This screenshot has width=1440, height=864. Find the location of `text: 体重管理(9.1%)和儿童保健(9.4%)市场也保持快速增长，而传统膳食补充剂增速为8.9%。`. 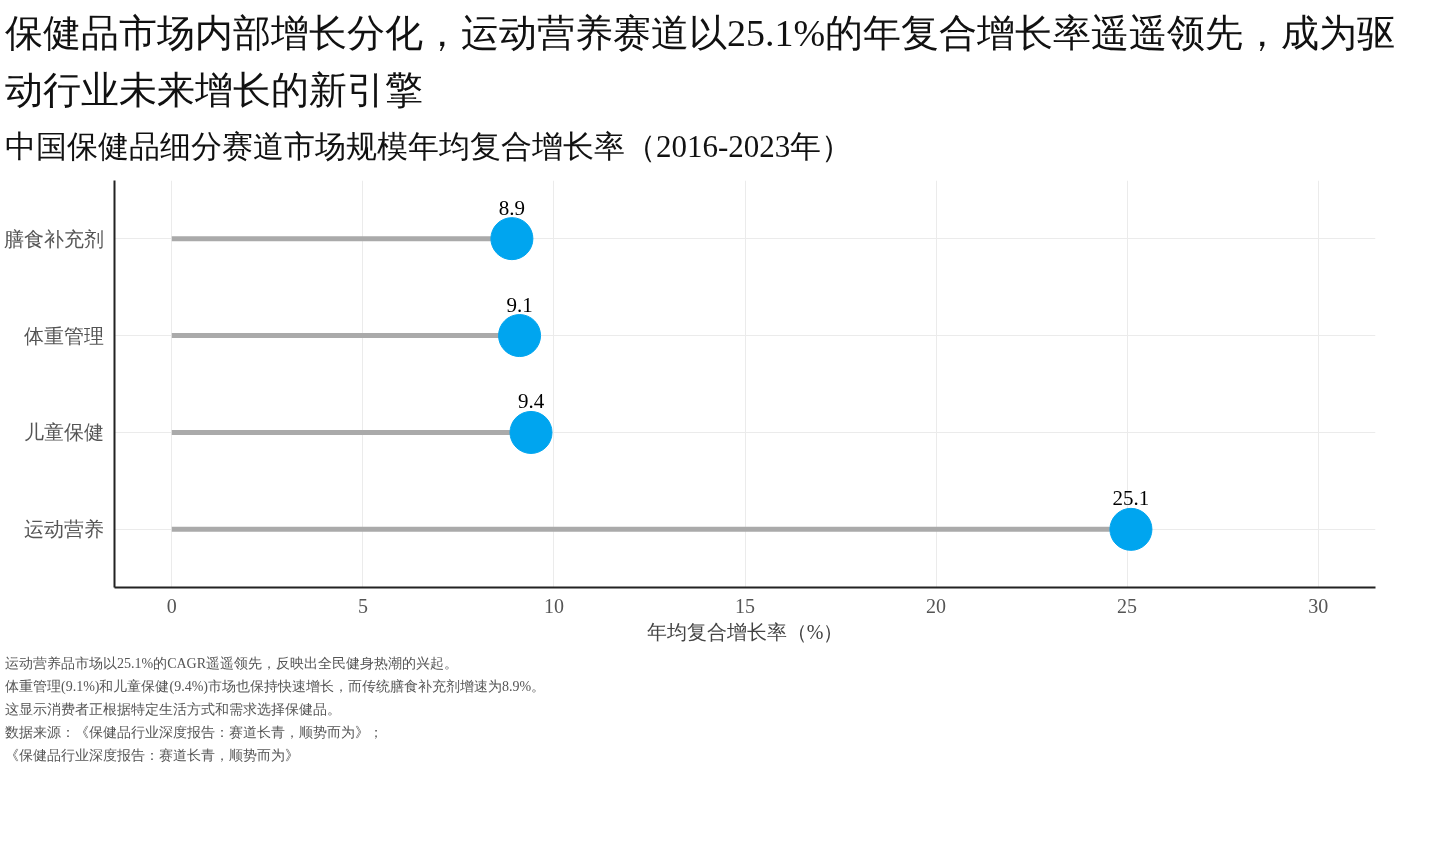

text: 体重管理(9.1%)和儿童保健(9.4%)市场也保持快速增长，而传统膳食补充剂增速为8.9%。 is located at coordinates (275, 686).